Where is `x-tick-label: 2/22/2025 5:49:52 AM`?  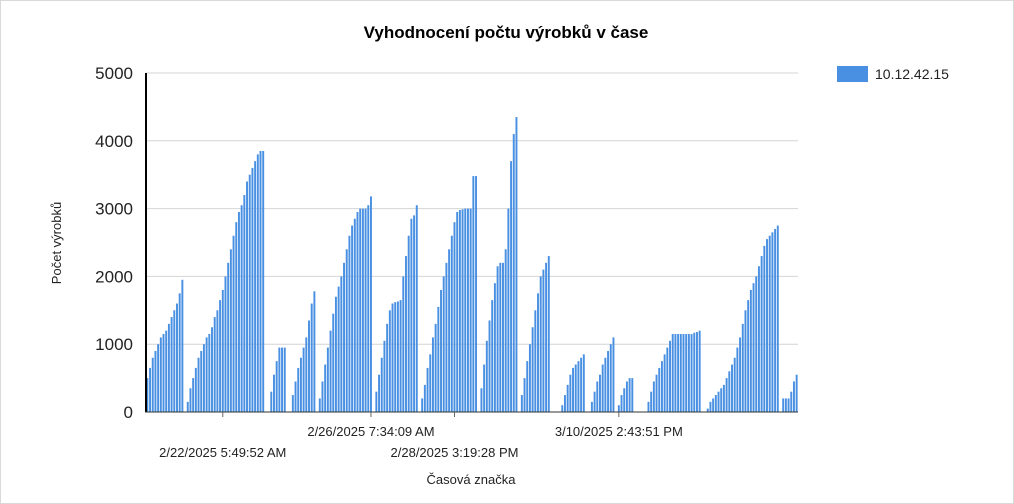 x-tick-label: 2/22/2025 5:49:52 AM is located at coordinates (222, 452).